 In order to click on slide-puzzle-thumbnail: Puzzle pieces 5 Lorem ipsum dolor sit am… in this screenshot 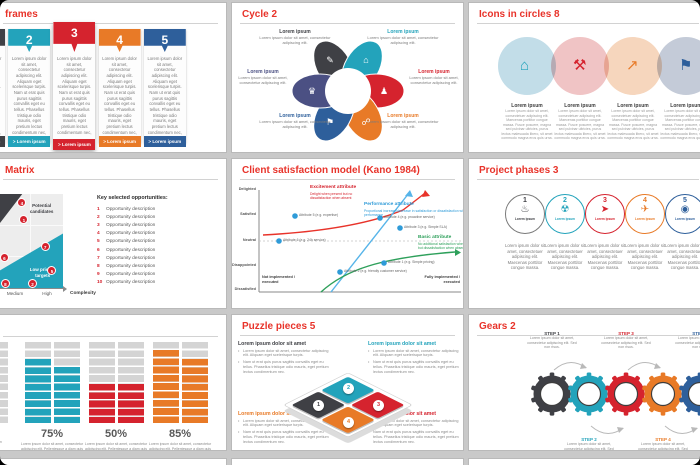, I will do `click(347, 382)`.